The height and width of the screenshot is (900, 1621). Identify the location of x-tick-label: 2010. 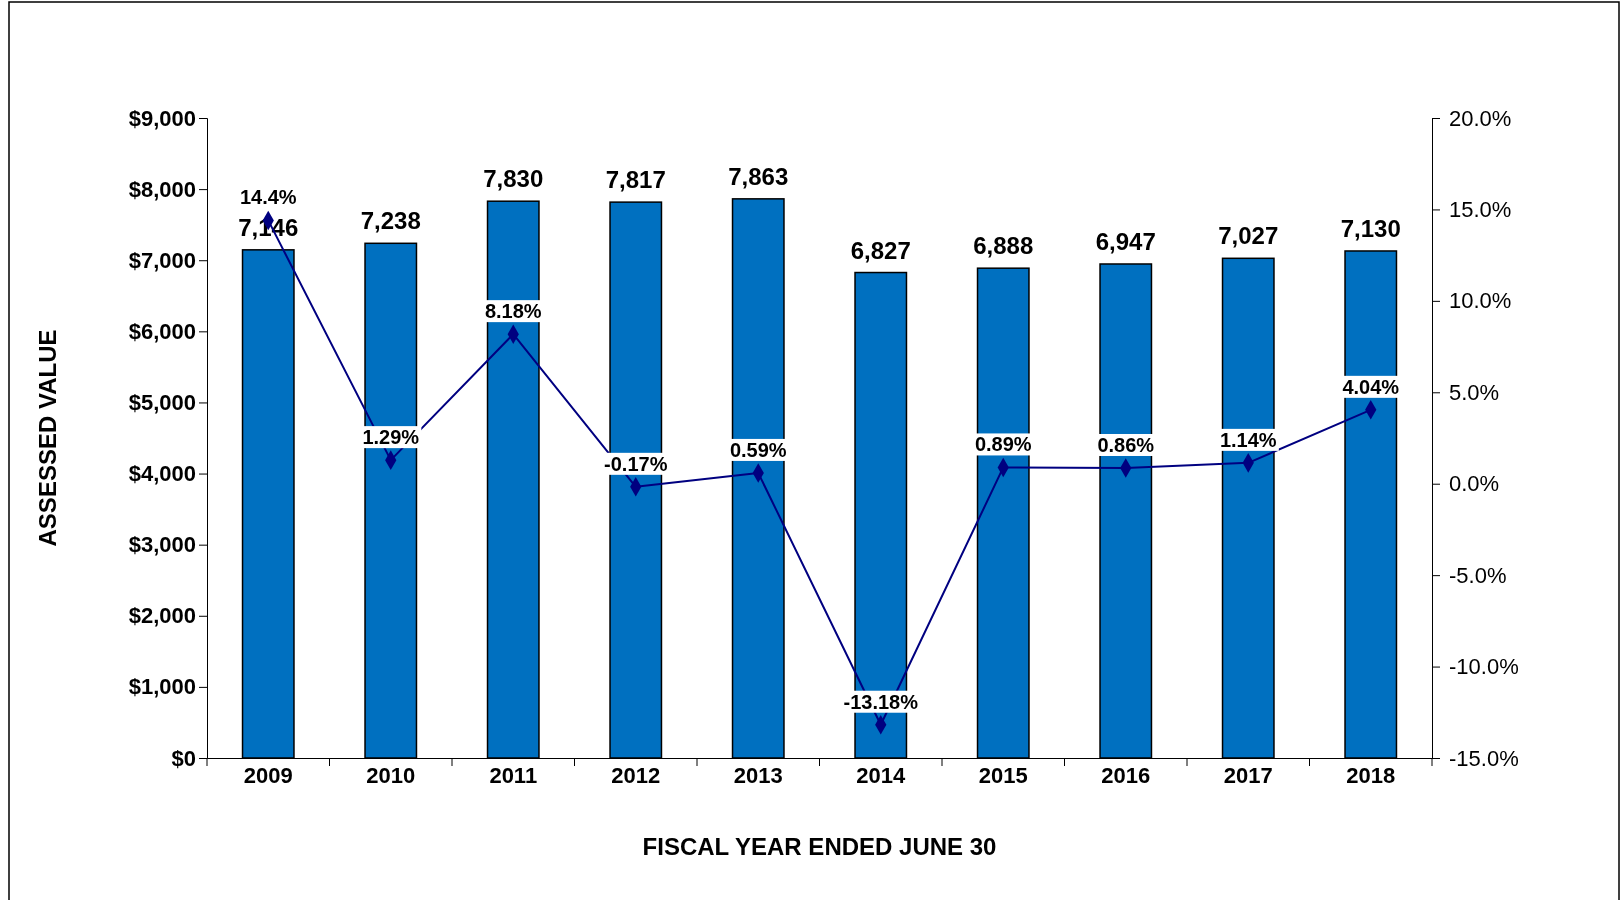
(391, 775).